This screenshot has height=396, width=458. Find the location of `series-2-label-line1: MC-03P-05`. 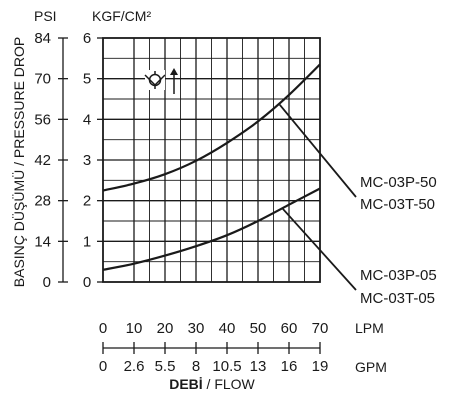

series-2-label-line1: MC-03P-05 is located at coordinates (398, 275).